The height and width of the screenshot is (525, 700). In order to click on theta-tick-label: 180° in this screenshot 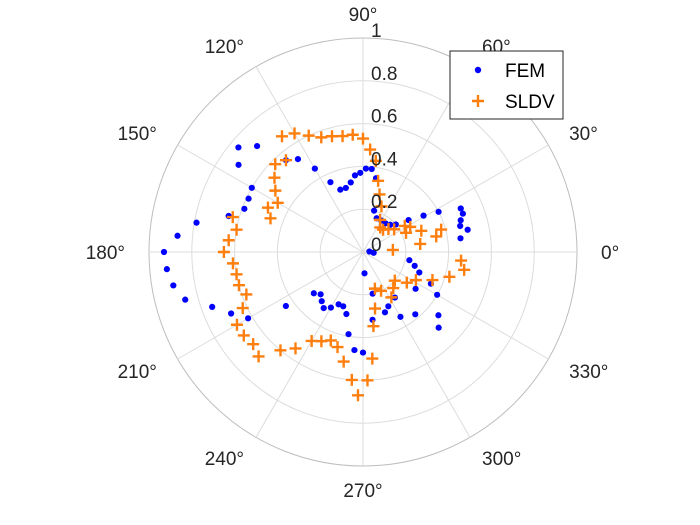, I will do `click(105, 253)`.